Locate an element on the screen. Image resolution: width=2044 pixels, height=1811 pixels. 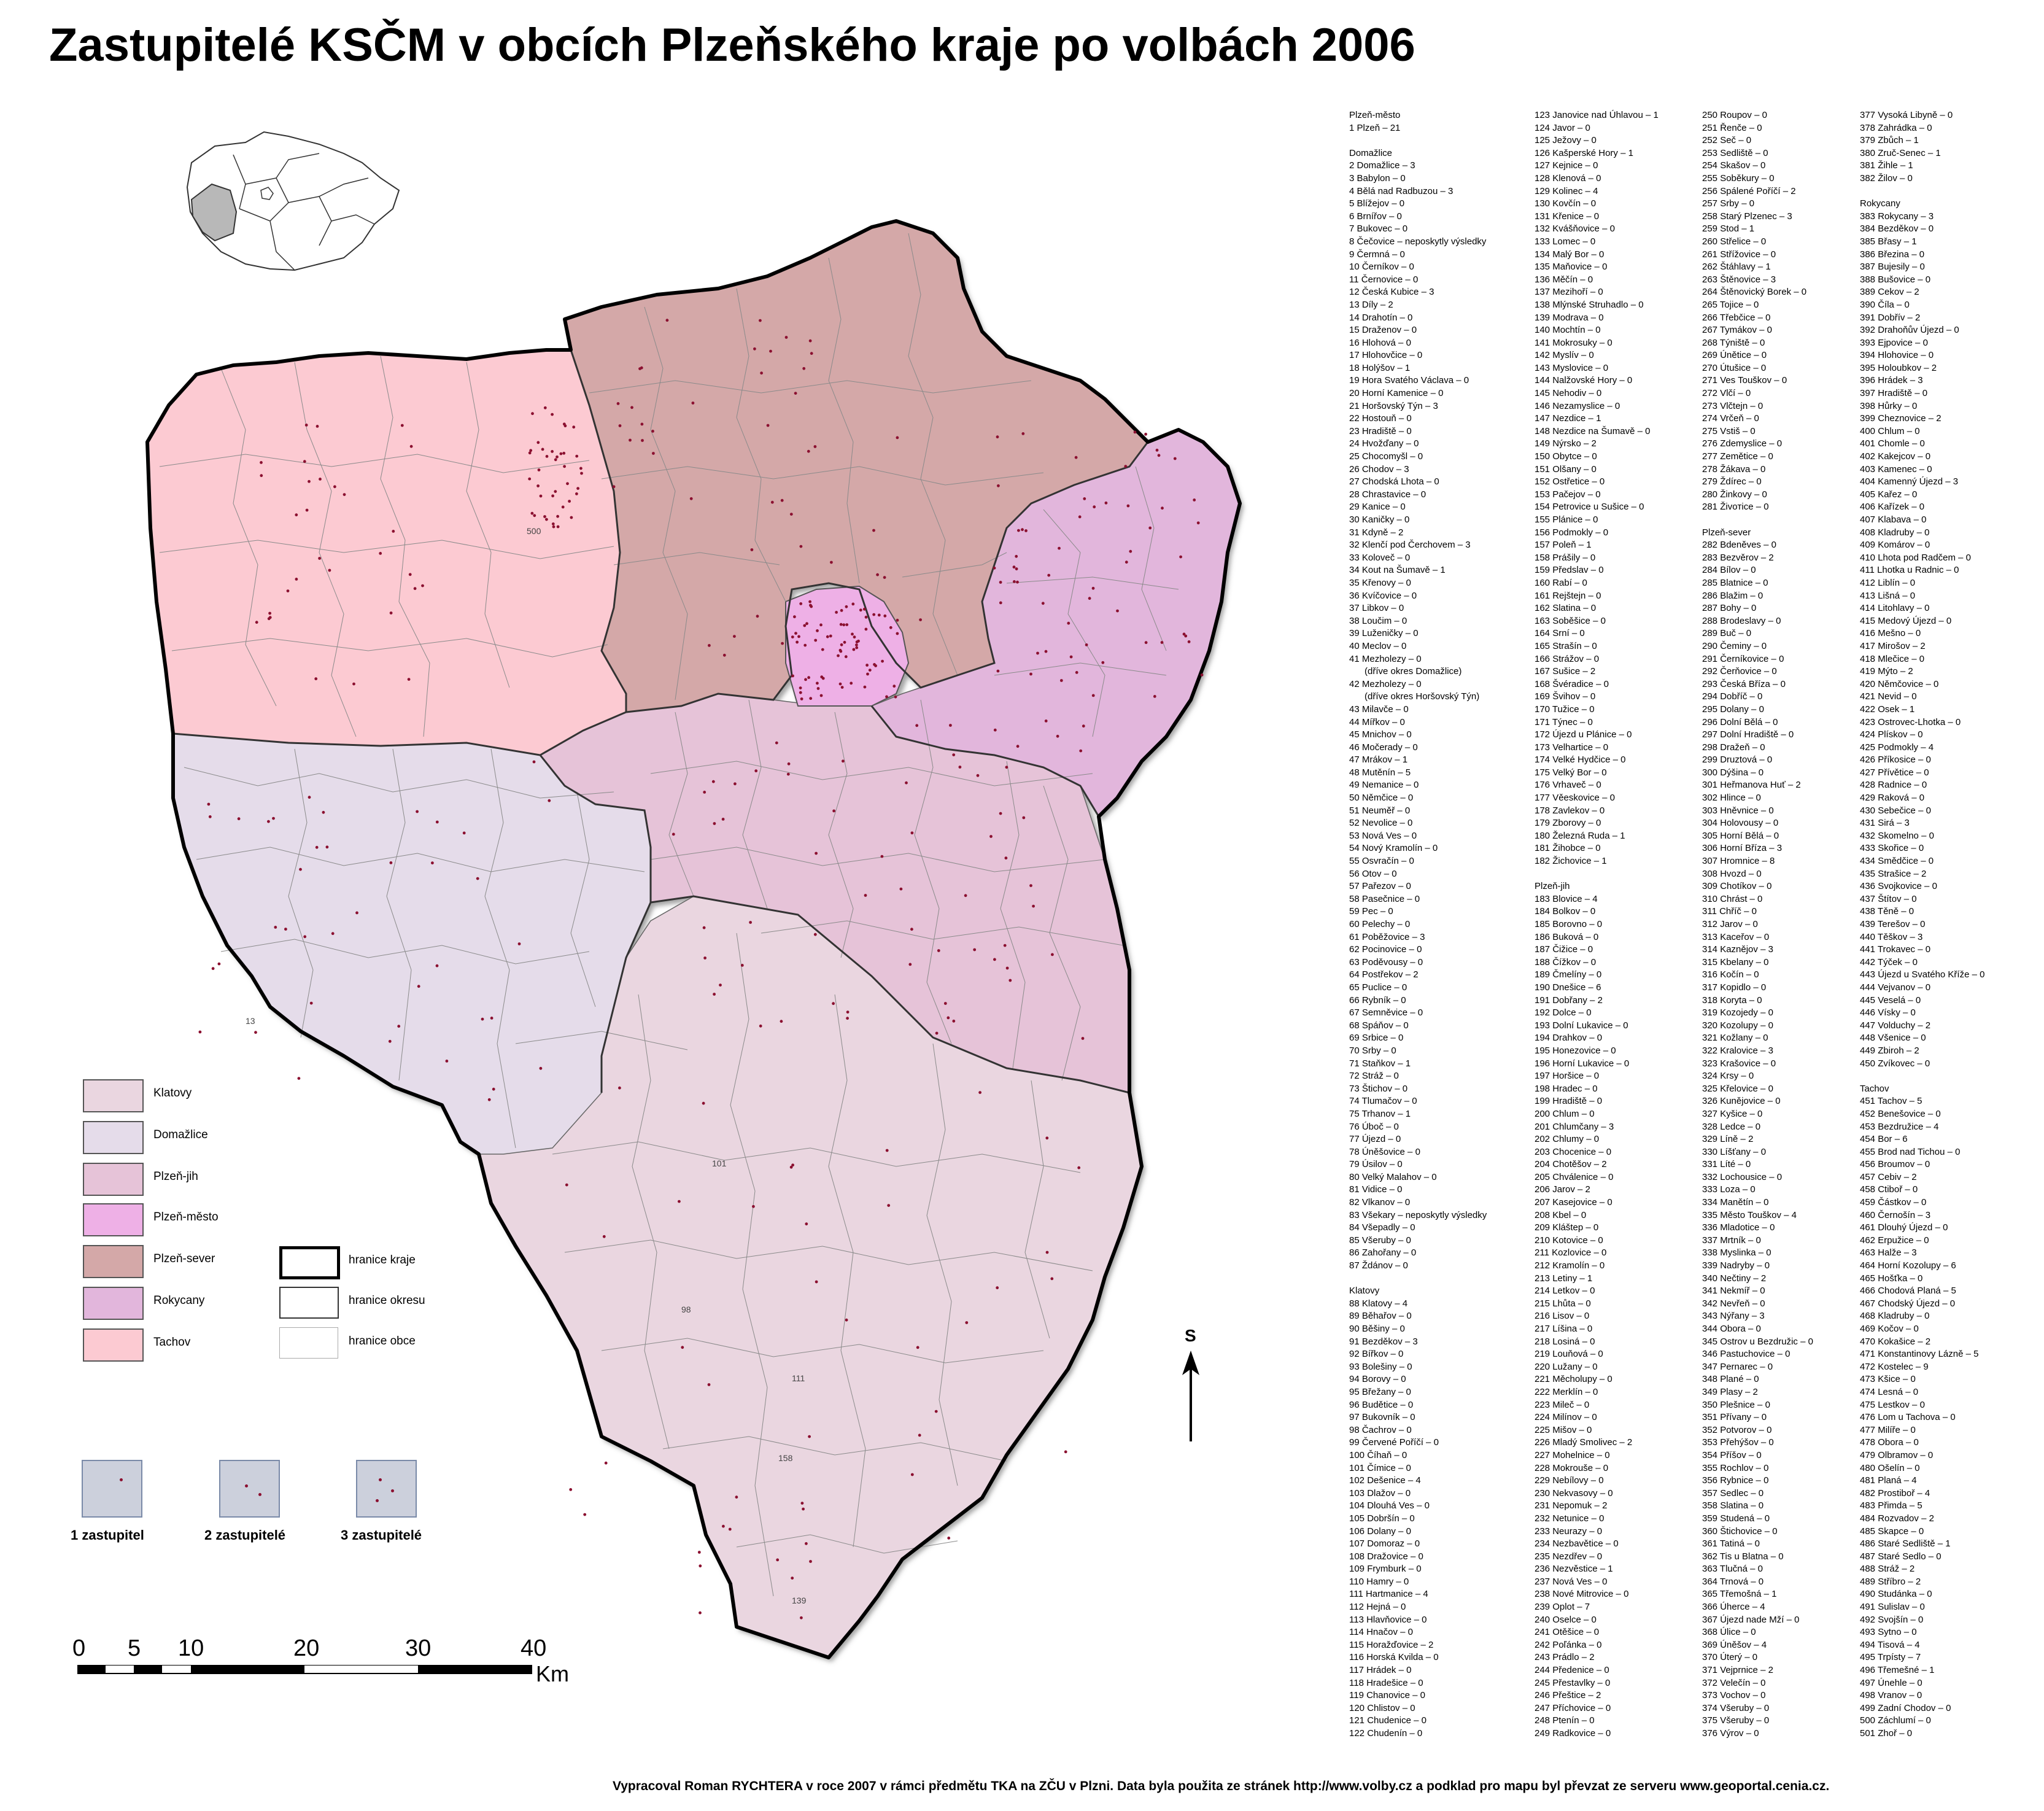
index-entry: 84 Všepadly – 0 is located at coordinates (1382, 1227).